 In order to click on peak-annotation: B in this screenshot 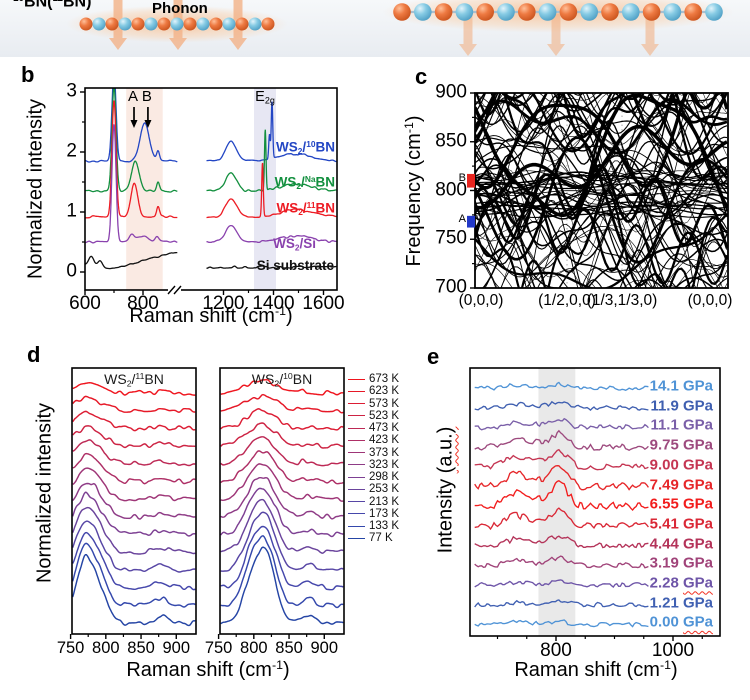, I will do `click(146, 96)`.